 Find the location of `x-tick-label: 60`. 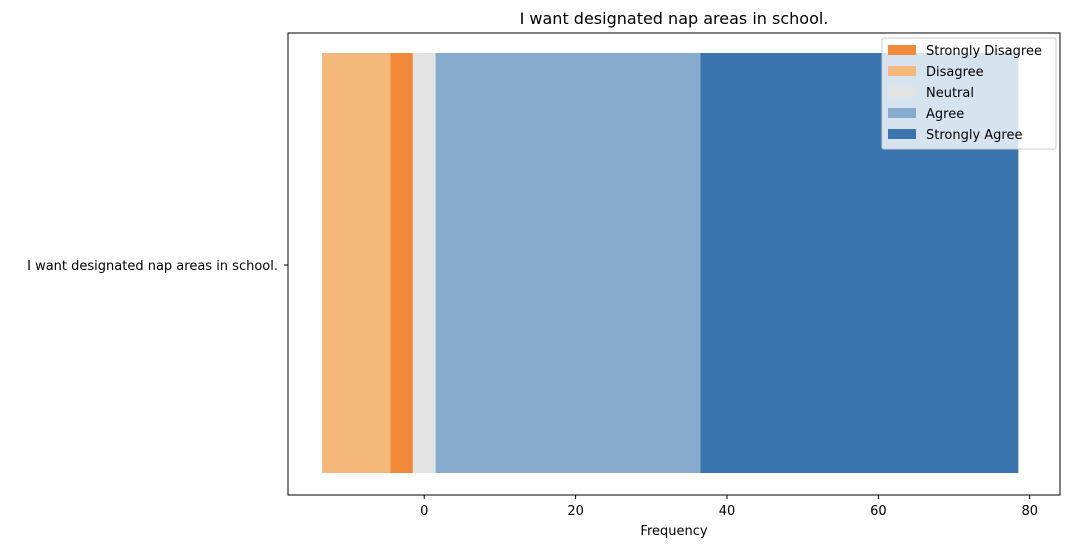

x-tick-label: 60 is located at coordinates (878, 511).